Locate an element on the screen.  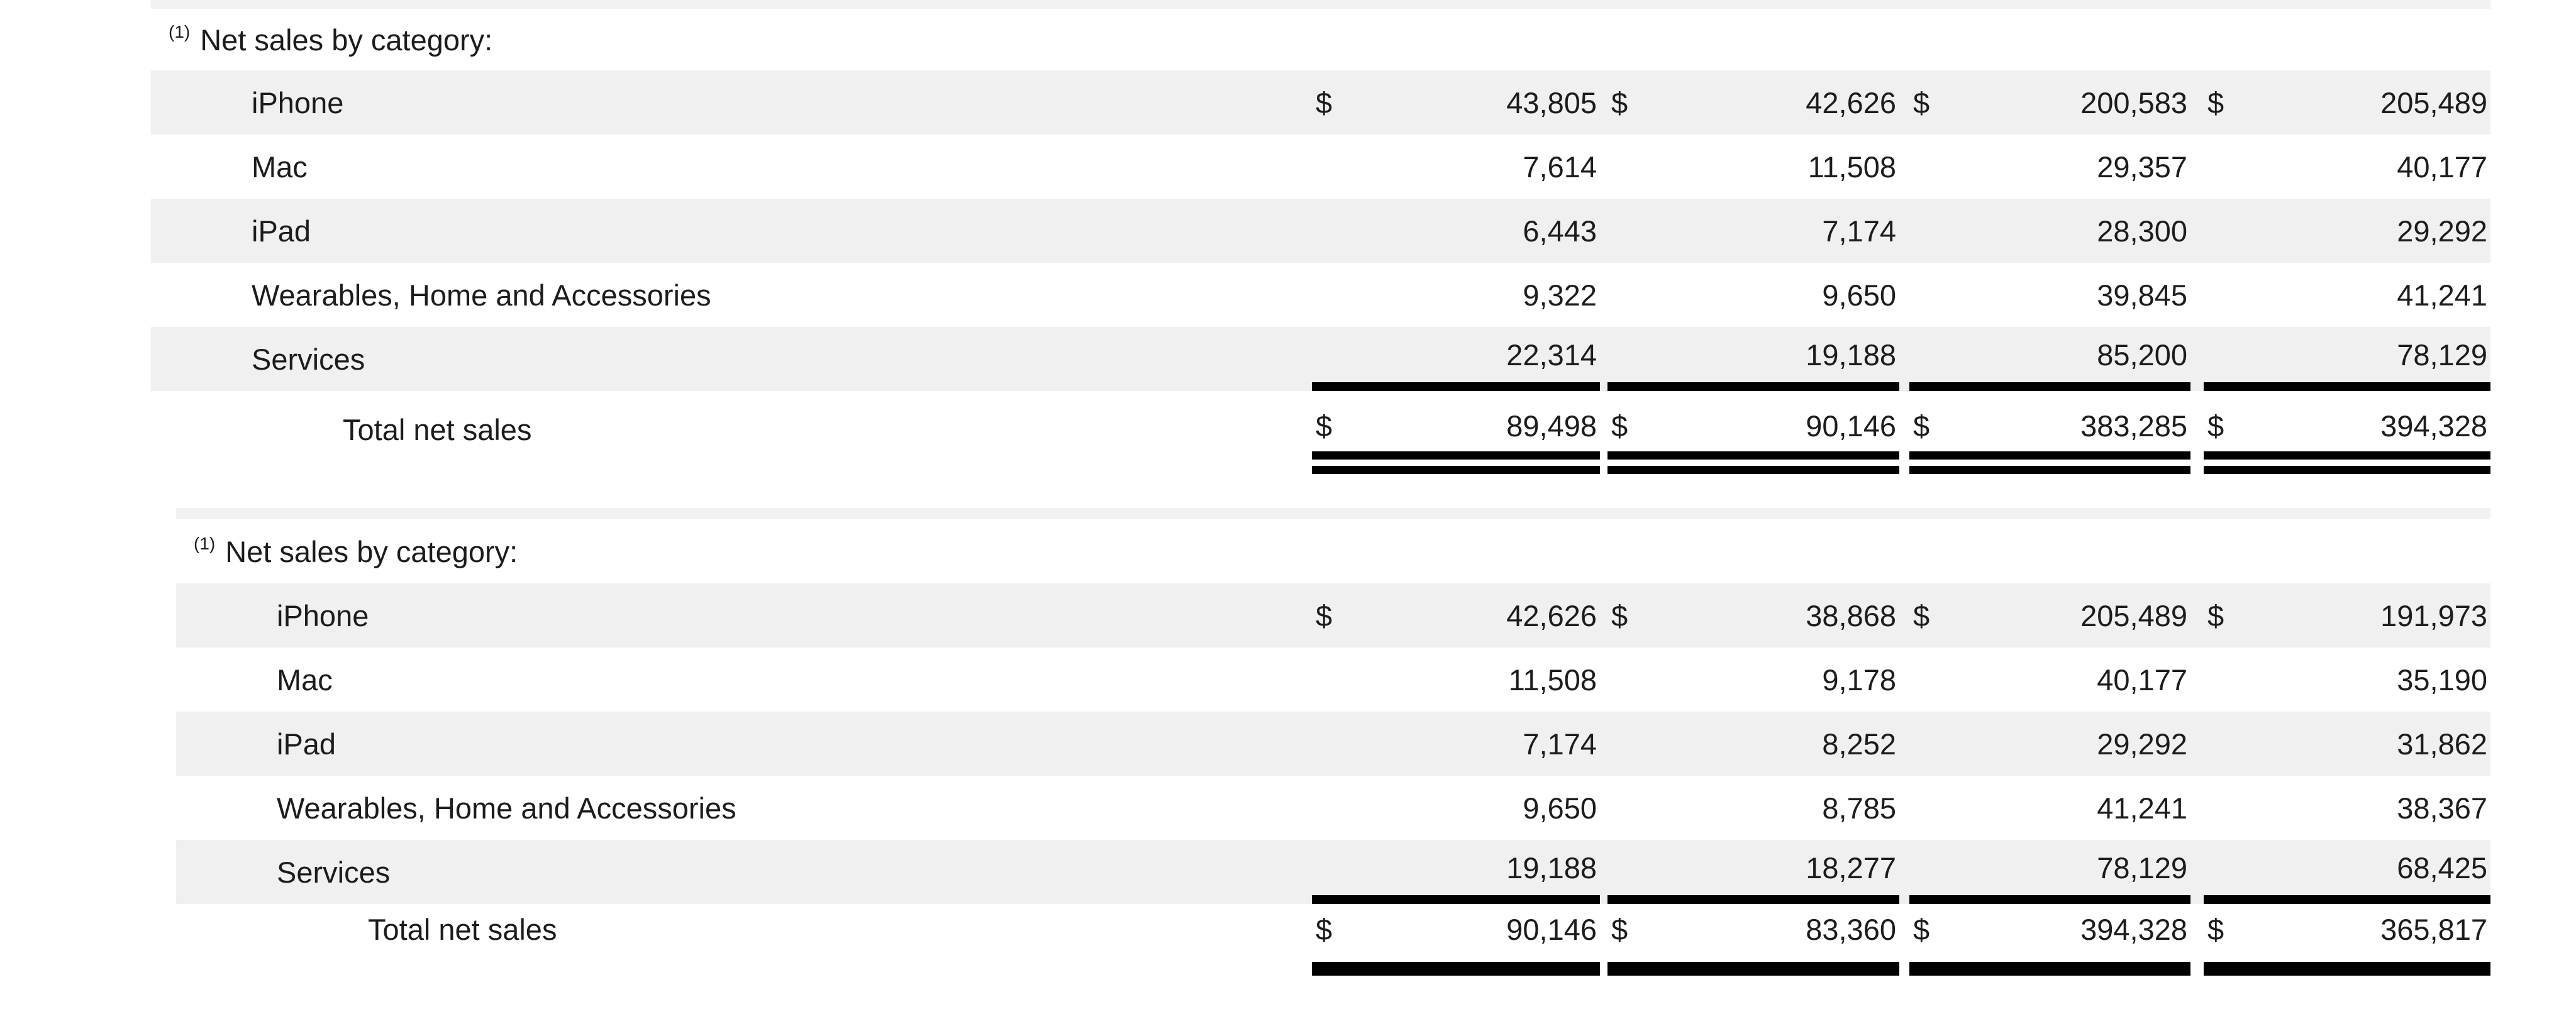
table-row-services: Services 19,188 18,277 78,129 68,425 is located at coordinates (1333, 872).